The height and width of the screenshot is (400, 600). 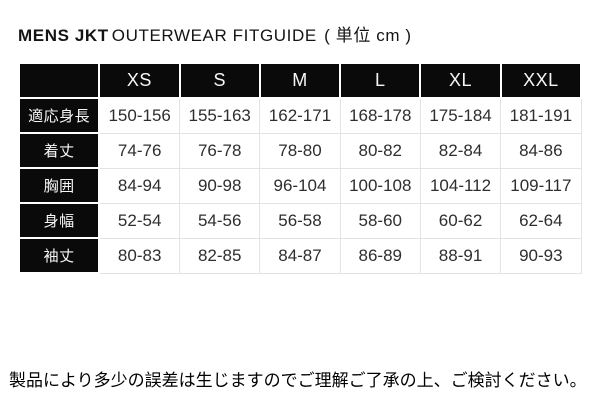 I want to click on size-col-header-s: S, so click(x=219, y=80).